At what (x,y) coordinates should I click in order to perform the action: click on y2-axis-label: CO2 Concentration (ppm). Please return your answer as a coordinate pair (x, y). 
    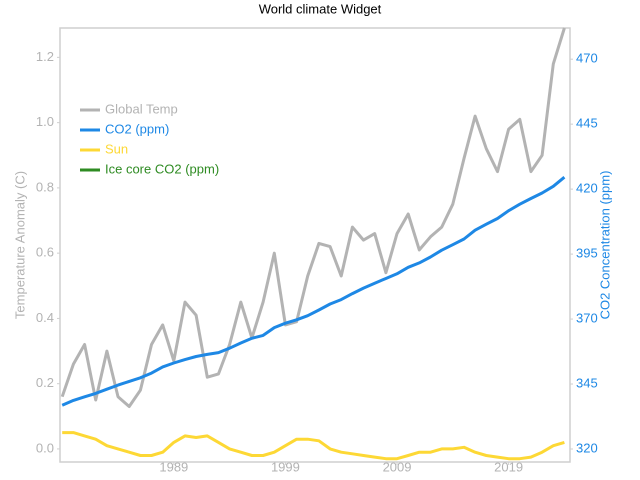
    Looking at the image, I should click on (604, 245).